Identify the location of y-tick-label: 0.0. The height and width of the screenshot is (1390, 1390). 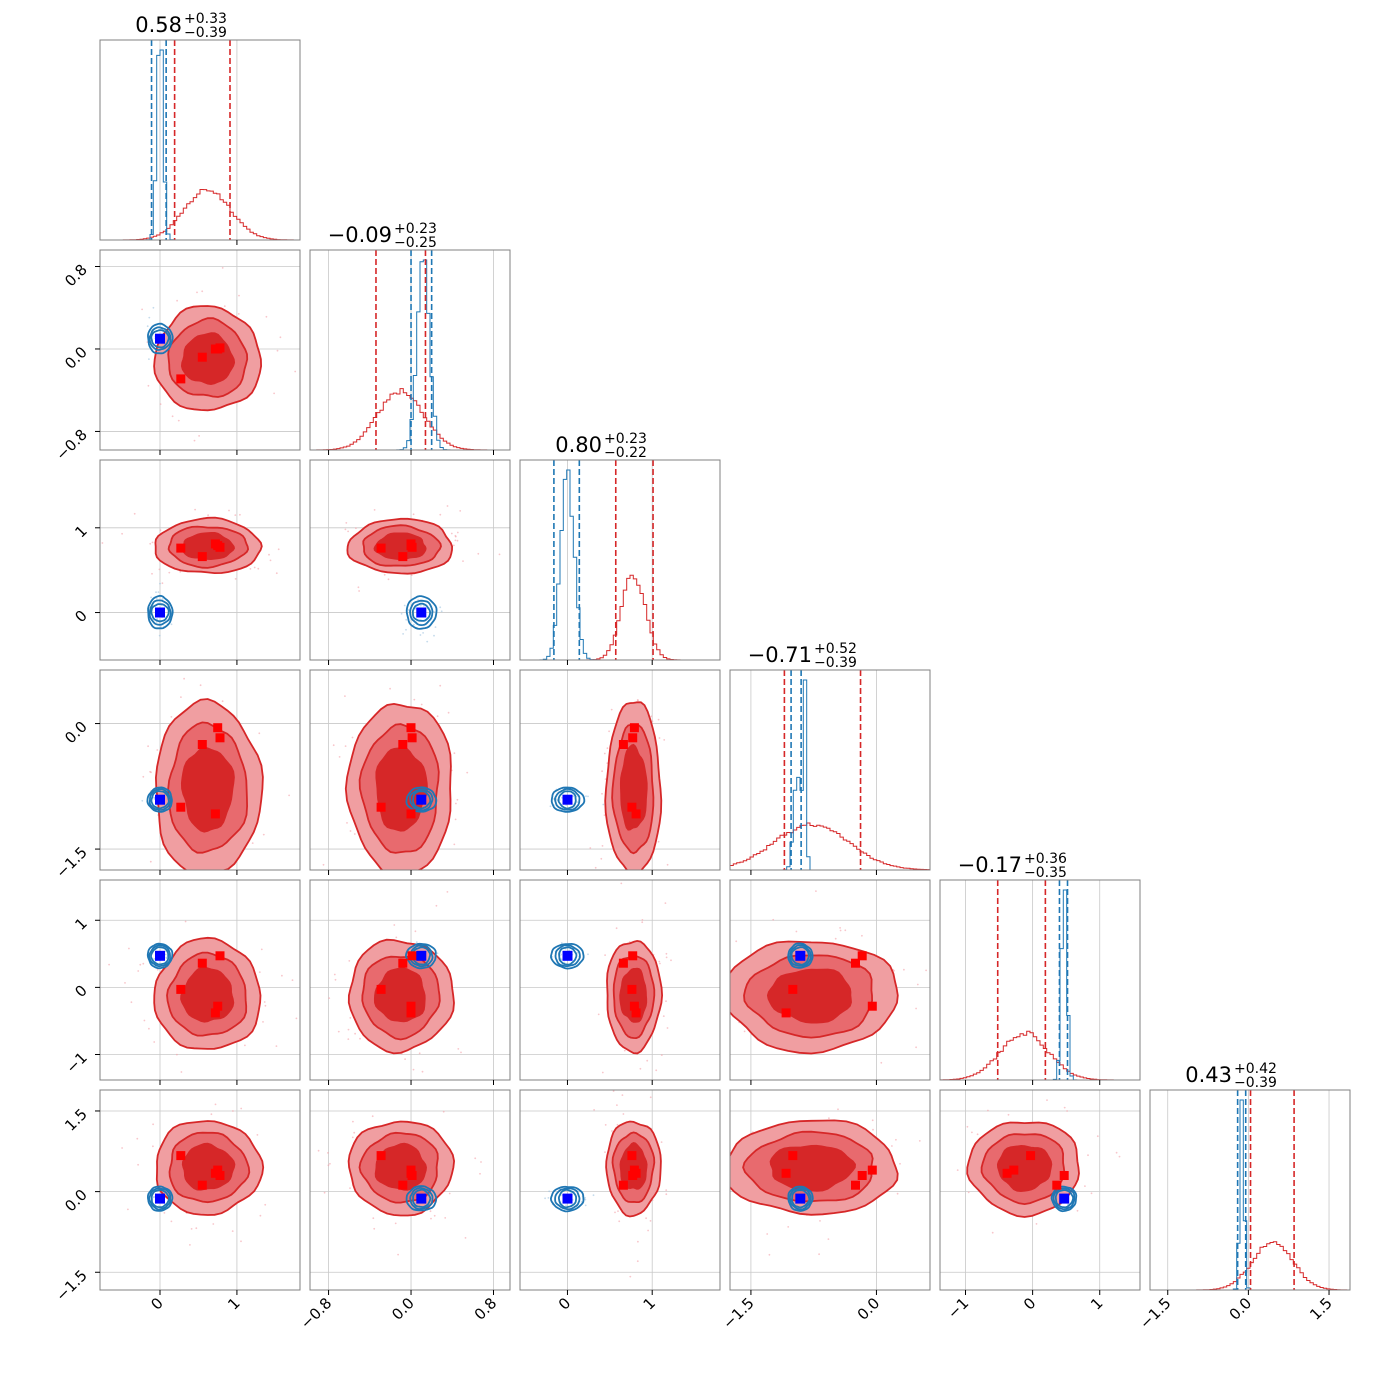
(76, 1201).